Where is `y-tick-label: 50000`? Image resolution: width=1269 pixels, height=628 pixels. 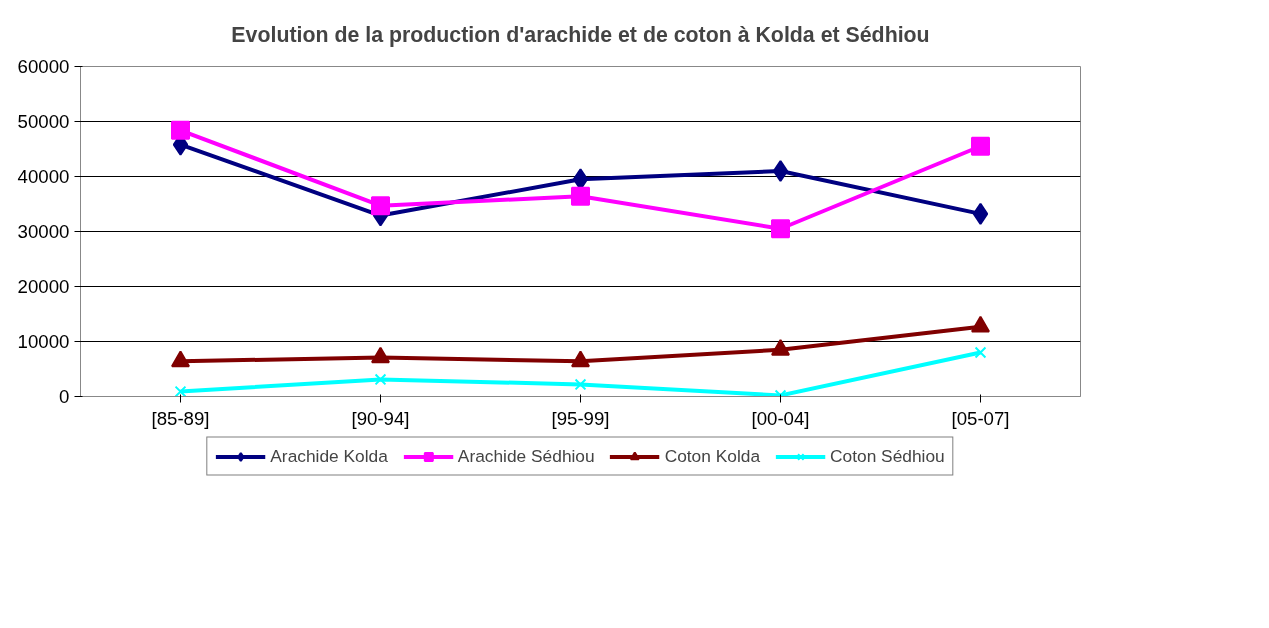 y-tick-label: 50000 is located at coordinates (43, 121).